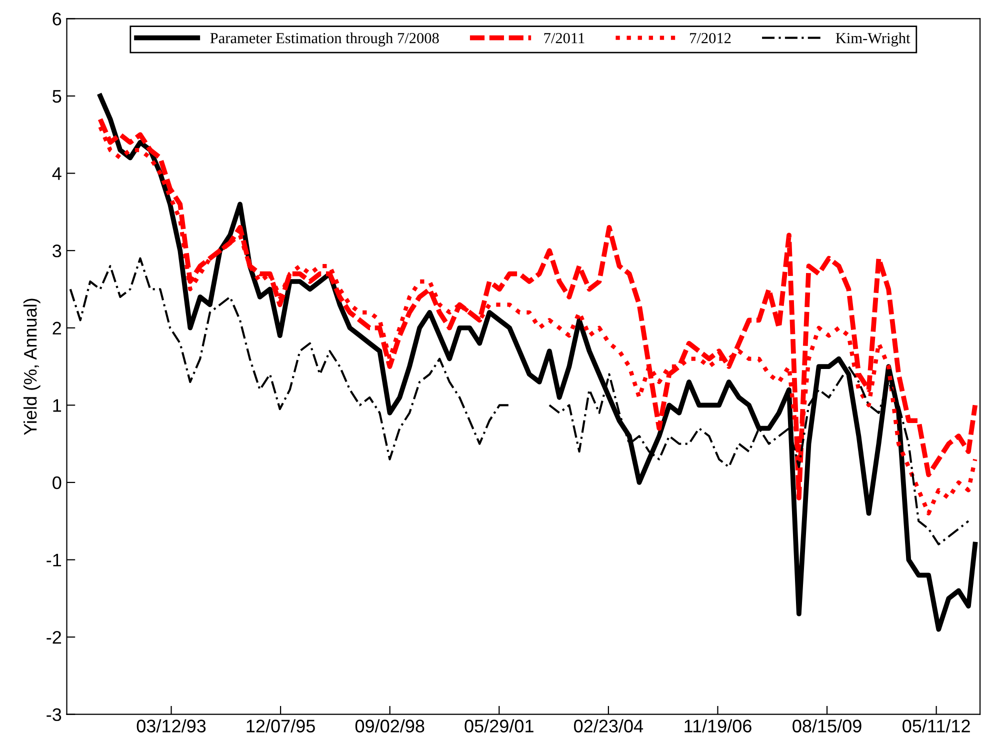 The image size is (982, 748). Describe the element at coordinates (57, 328) in the screenshot. I see `y-tick-label: 2` at that location.